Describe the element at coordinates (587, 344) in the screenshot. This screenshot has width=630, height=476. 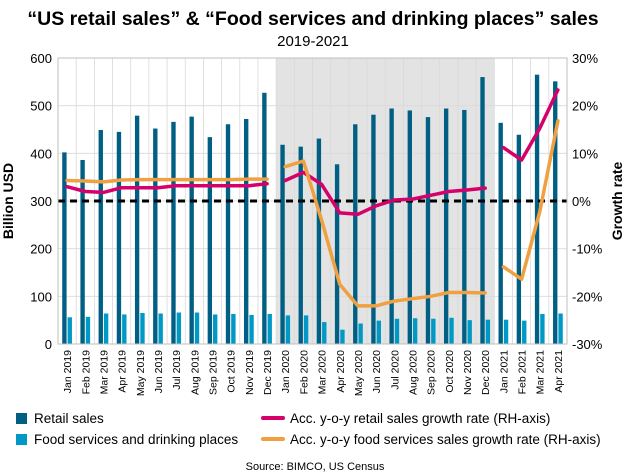
I see `y2-tick-label: -30%` at that location.